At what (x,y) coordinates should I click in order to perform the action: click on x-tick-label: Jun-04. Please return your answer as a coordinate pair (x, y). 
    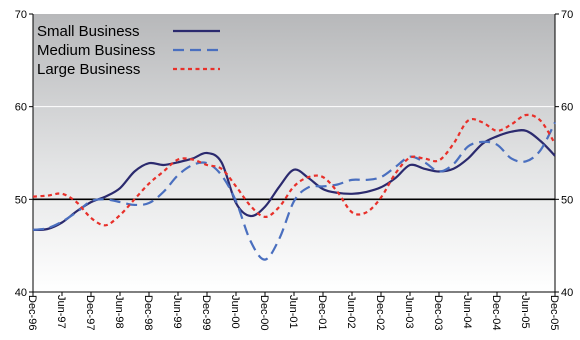
    Looking at the image, I should click on (467, 312).